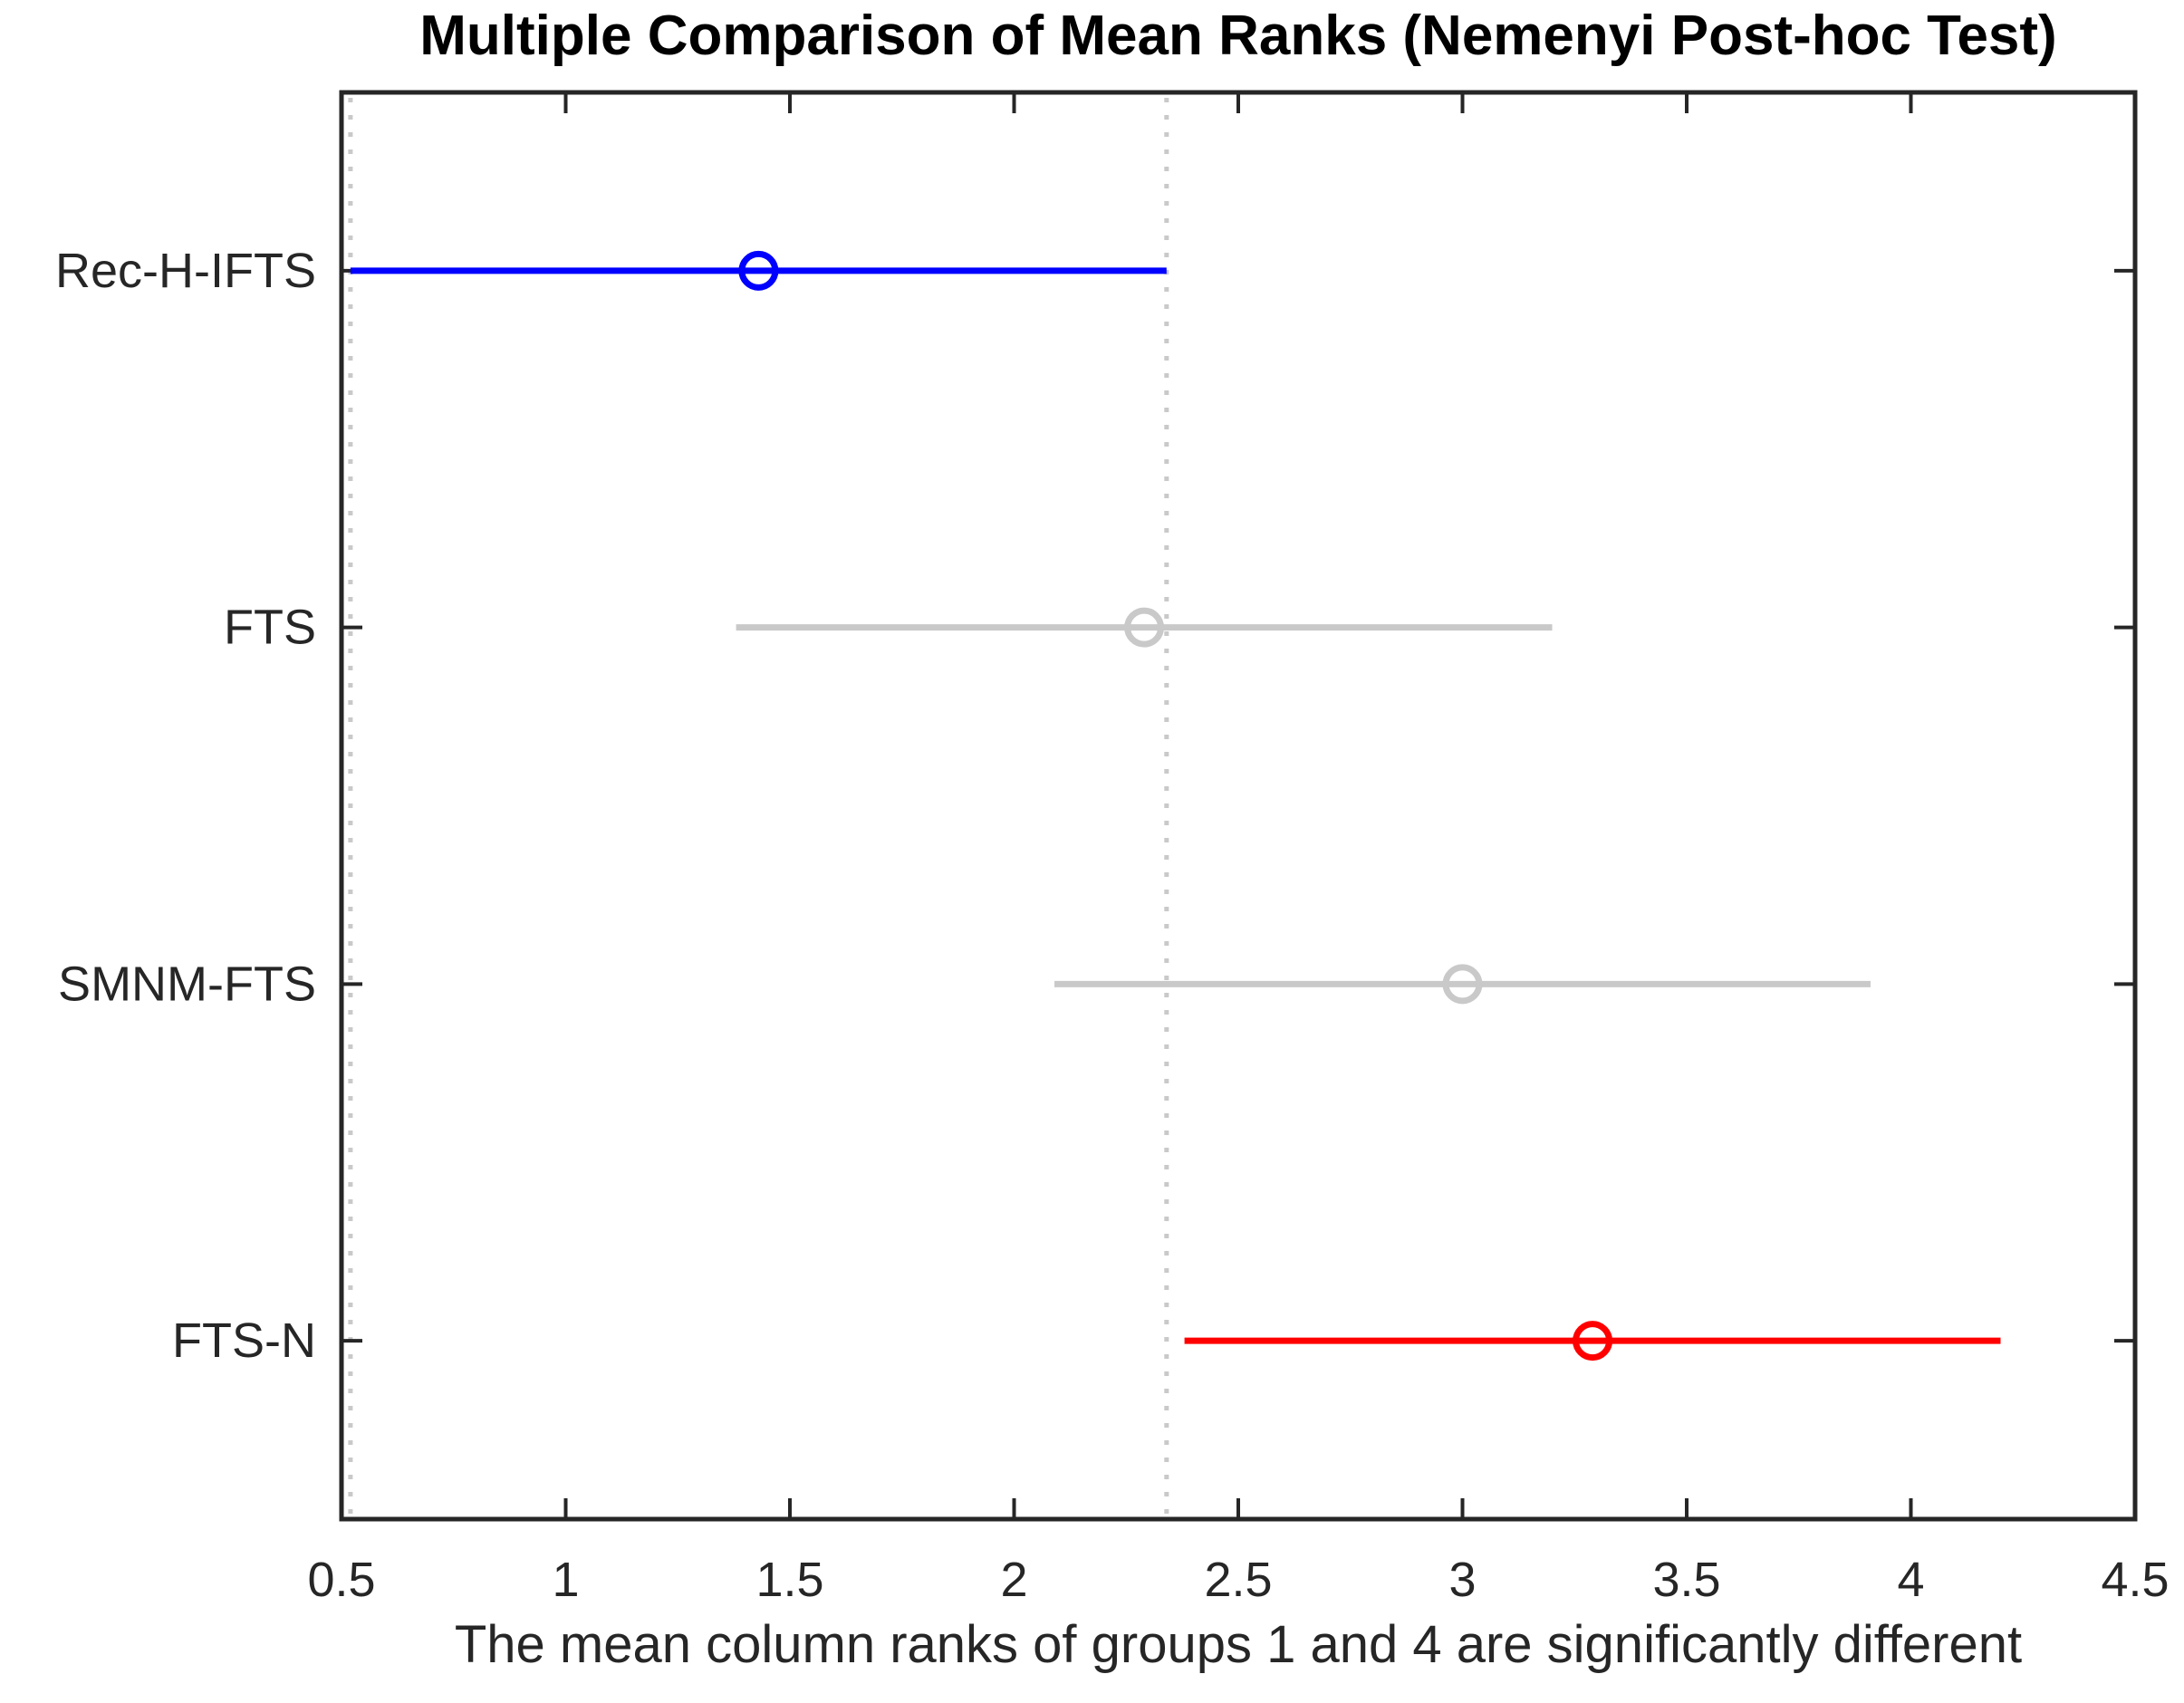  I want to click on x-tick-label: 0.5, so click(341, 1580).